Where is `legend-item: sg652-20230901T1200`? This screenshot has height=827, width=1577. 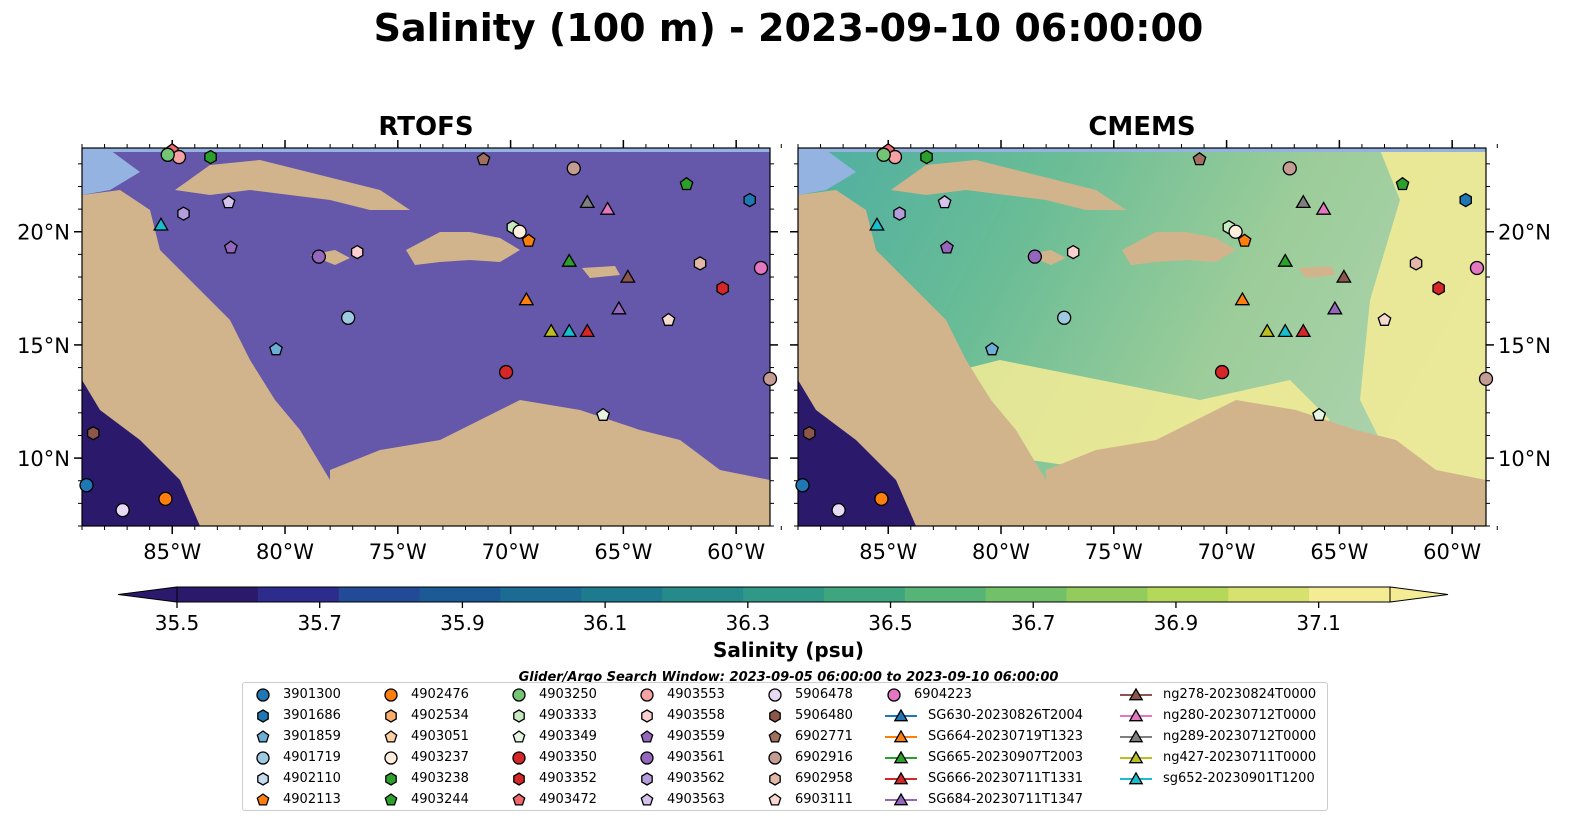
legend-item: sg652-20230901T1200 is located at coordinates (1217, 778).